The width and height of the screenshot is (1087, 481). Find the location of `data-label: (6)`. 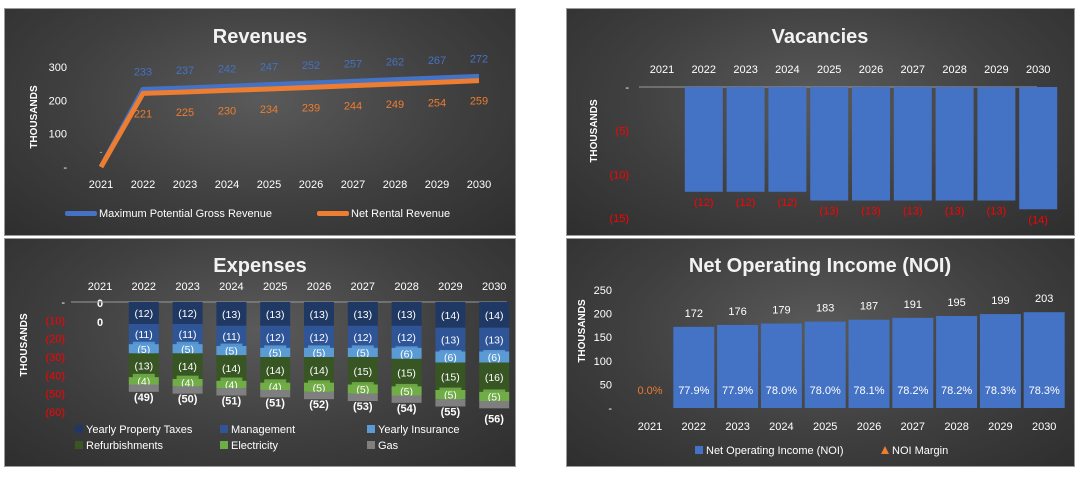

data-label: (6) is located at coordinates (406, 354).